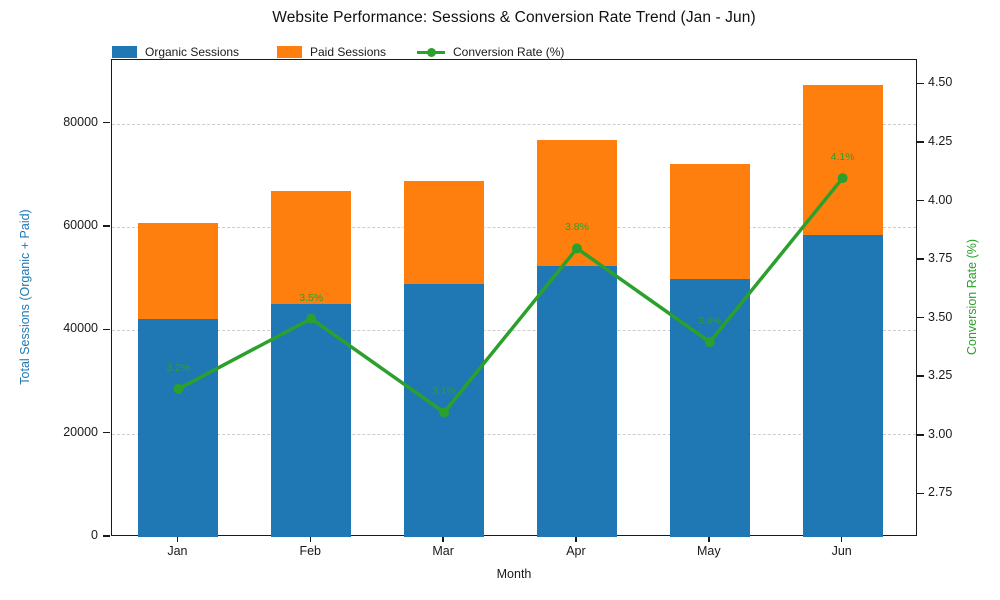  What do you see at coordinates (920, 200) in the screenshot?
I see `y-right-tickmark-4.00` at bounding box center [920, 200].